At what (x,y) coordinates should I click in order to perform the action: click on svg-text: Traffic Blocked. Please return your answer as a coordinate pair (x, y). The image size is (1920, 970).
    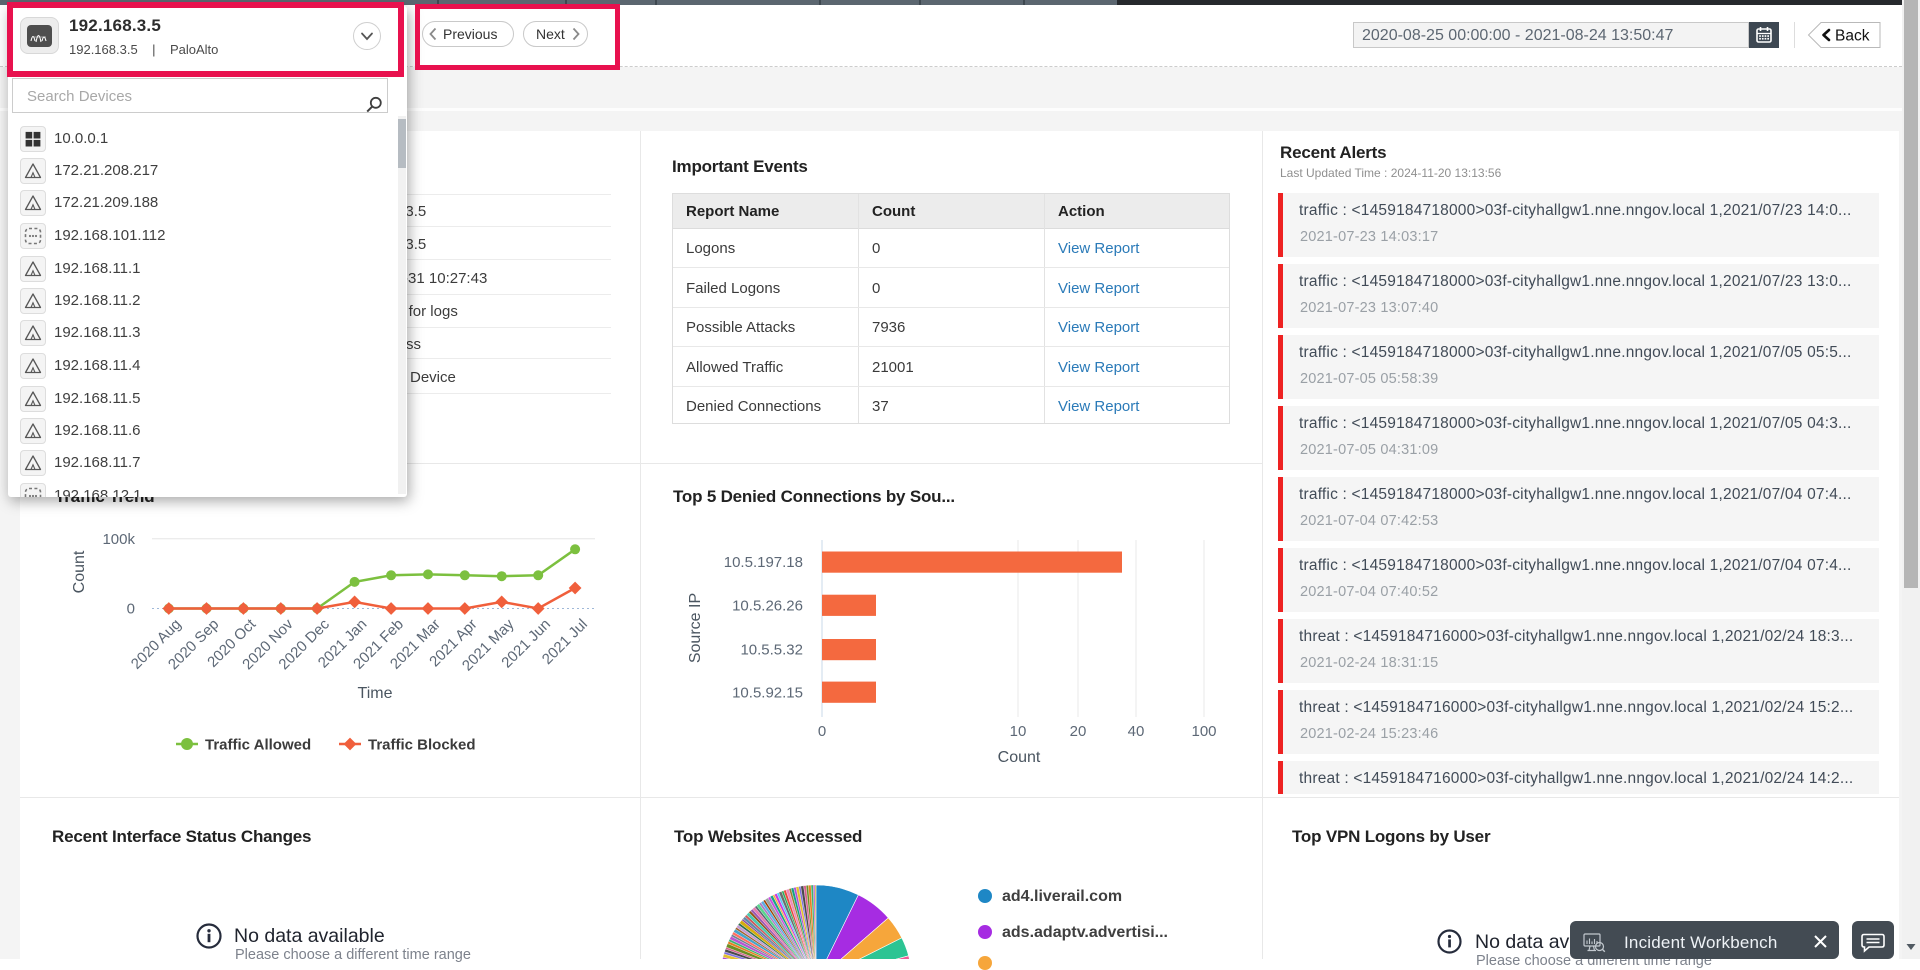
    Looking at the image, I should click on (422, 745).